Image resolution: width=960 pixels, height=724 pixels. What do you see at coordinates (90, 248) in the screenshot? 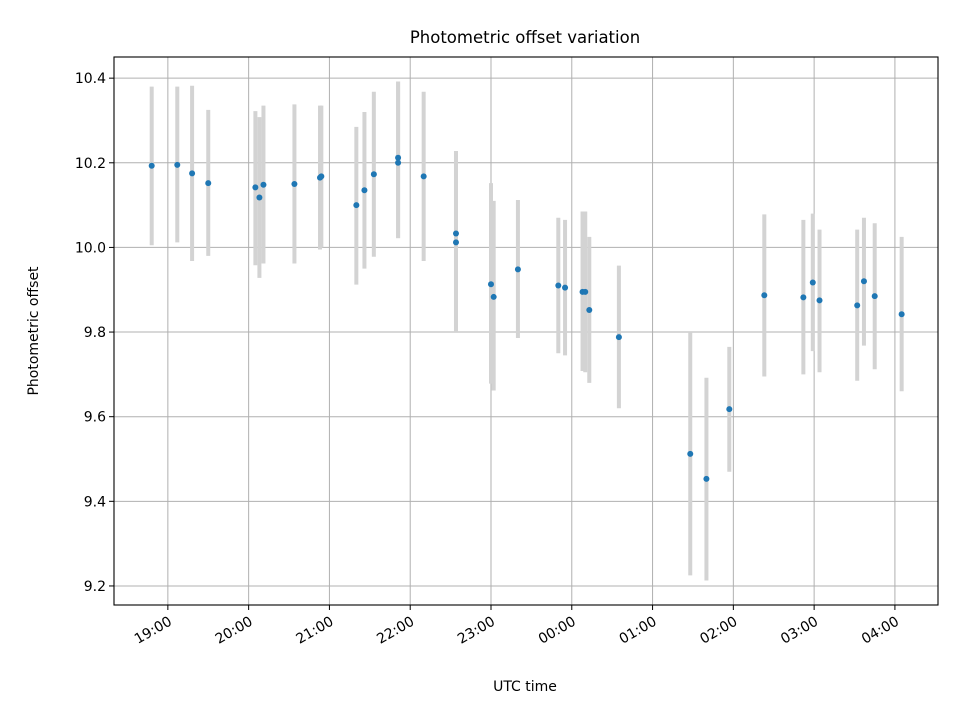
I see `y-tick-label: 10.0` at bounding box center [90, 248].